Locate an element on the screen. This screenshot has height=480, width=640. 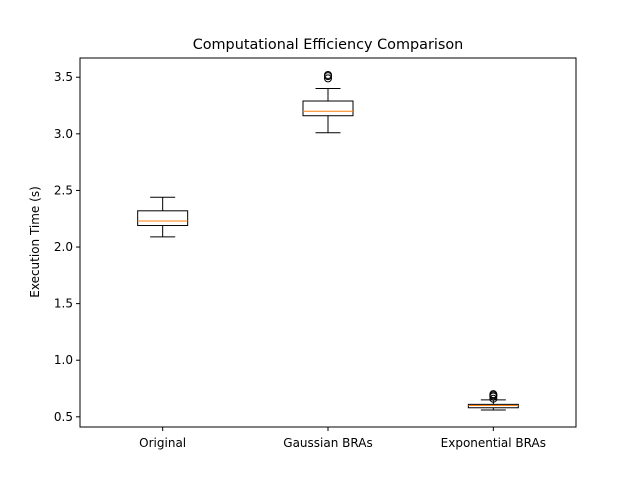
y-axis-label: Execution Time (s) is located at coordinates (35, 242).